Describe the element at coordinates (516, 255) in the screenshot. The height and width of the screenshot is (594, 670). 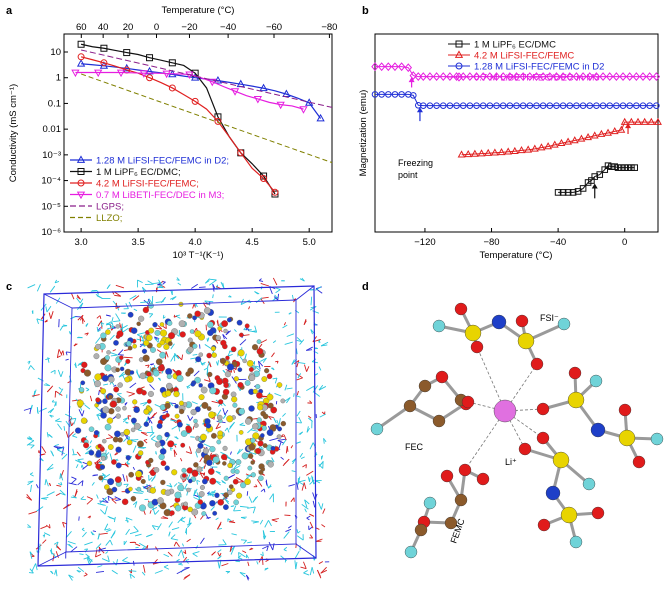
I see `chart-b-x-axis-label: Temperature (°C)` at that location.